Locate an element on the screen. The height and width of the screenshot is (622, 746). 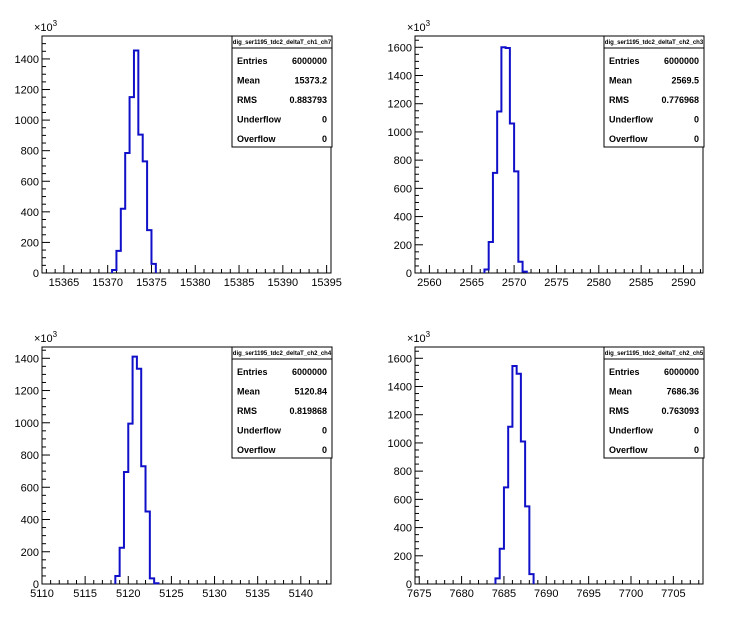
x-tick-label: 7680 is located at coordinates (461, 594).